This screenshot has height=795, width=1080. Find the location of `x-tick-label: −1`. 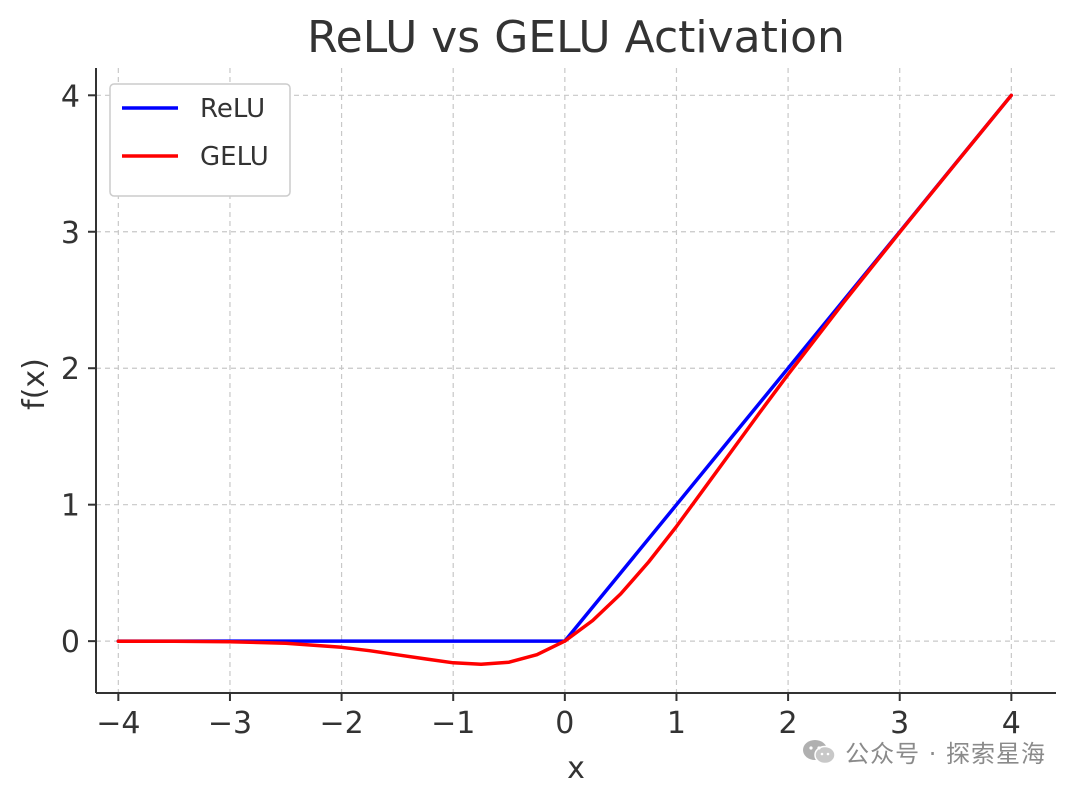

x-tick-label: −1 is located at coordinates (453, 723).